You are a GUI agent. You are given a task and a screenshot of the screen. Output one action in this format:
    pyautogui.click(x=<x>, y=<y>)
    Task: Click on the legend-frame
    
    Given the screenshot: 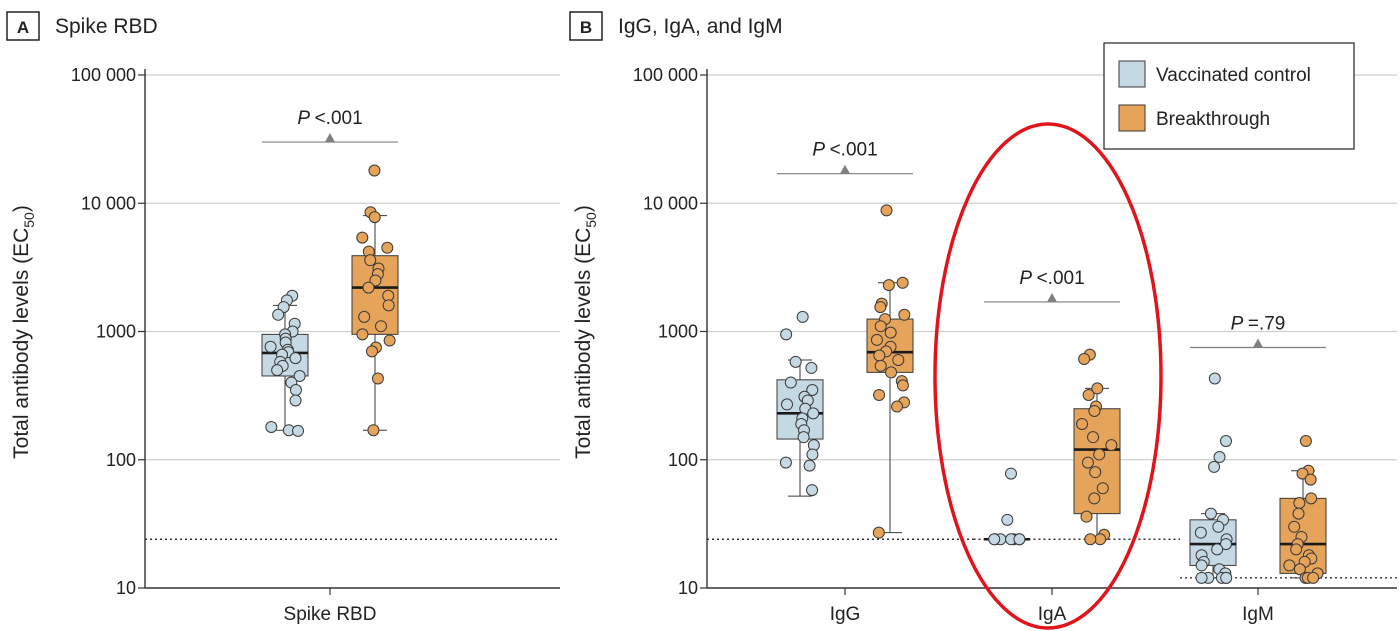 What is the action you would take?
    pyautogui.click(x=1229, y=96)
    